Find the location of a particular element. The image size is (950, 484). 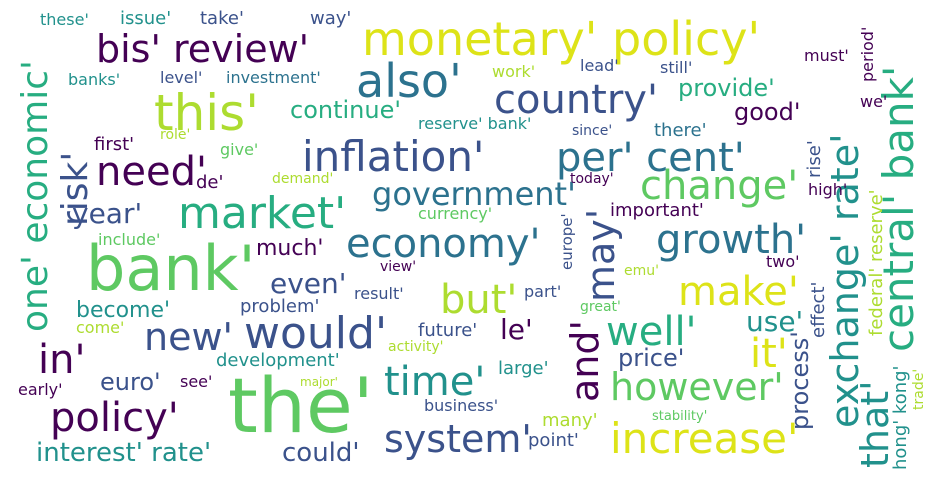

word-must: must' is located at coordinates (826, 55).